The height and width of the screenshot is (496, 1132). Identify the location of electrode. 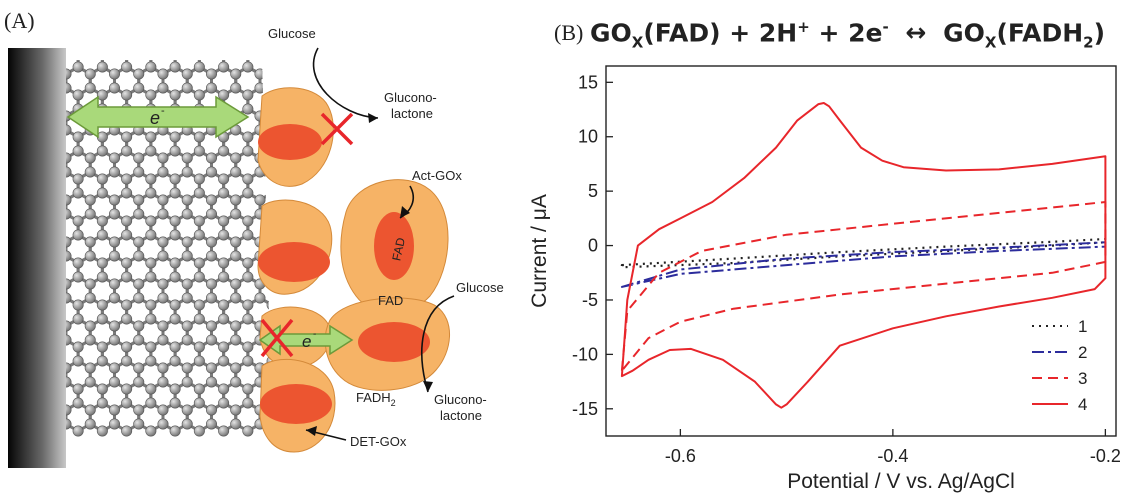
(37, 258).